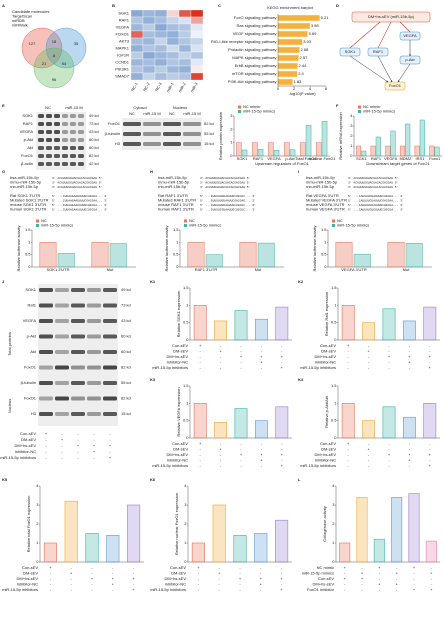 This screenshot has height=622, width=444. Describe the element at coordinates (170, 87) in the screenshot. I see `col-label: miR-1` at that location.